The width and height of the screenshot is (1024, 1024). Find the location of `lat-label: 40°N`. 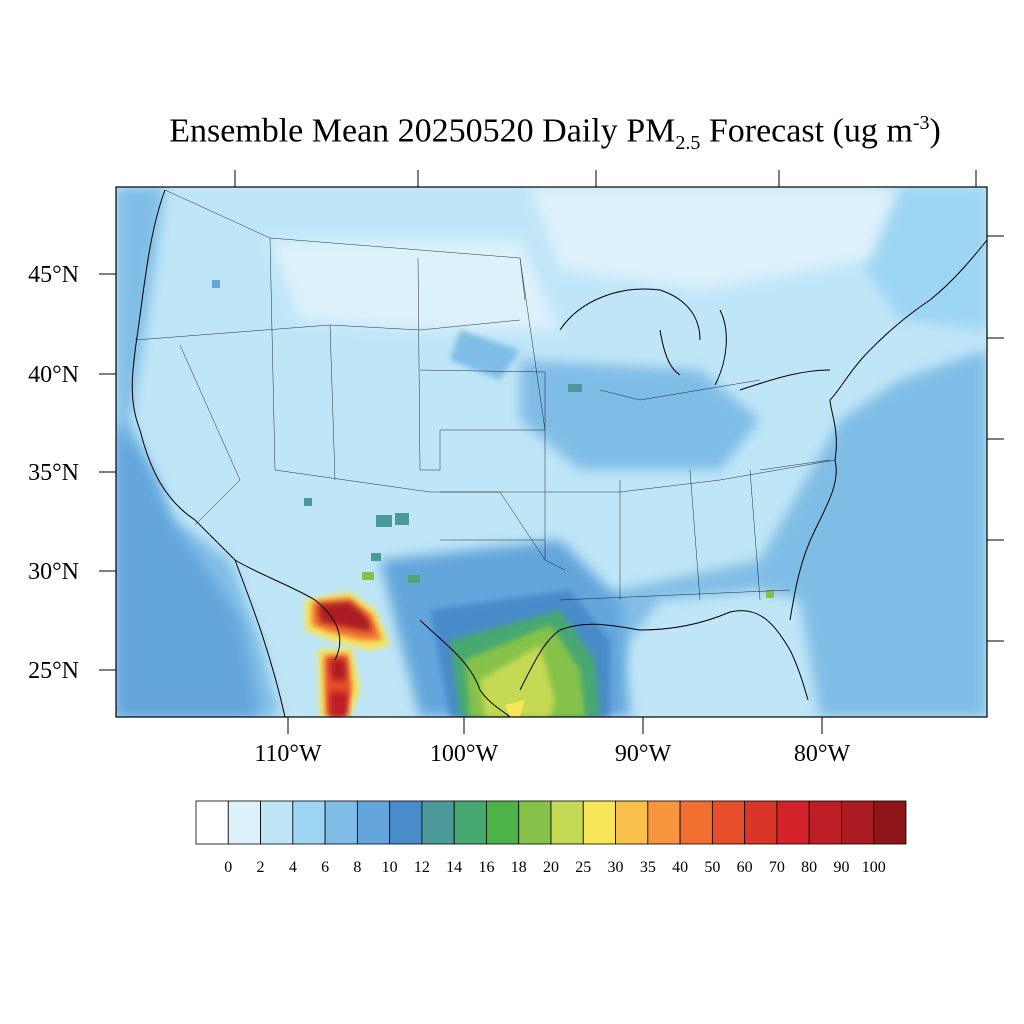

lat-label: 40°N is located at coordinates (53, 375).